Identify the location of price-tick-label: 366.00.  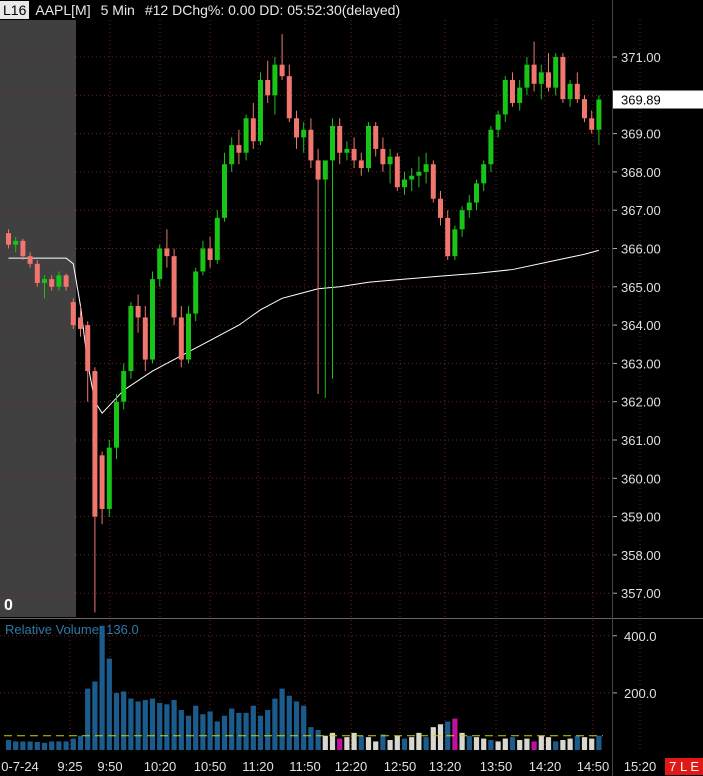
(641, 249).